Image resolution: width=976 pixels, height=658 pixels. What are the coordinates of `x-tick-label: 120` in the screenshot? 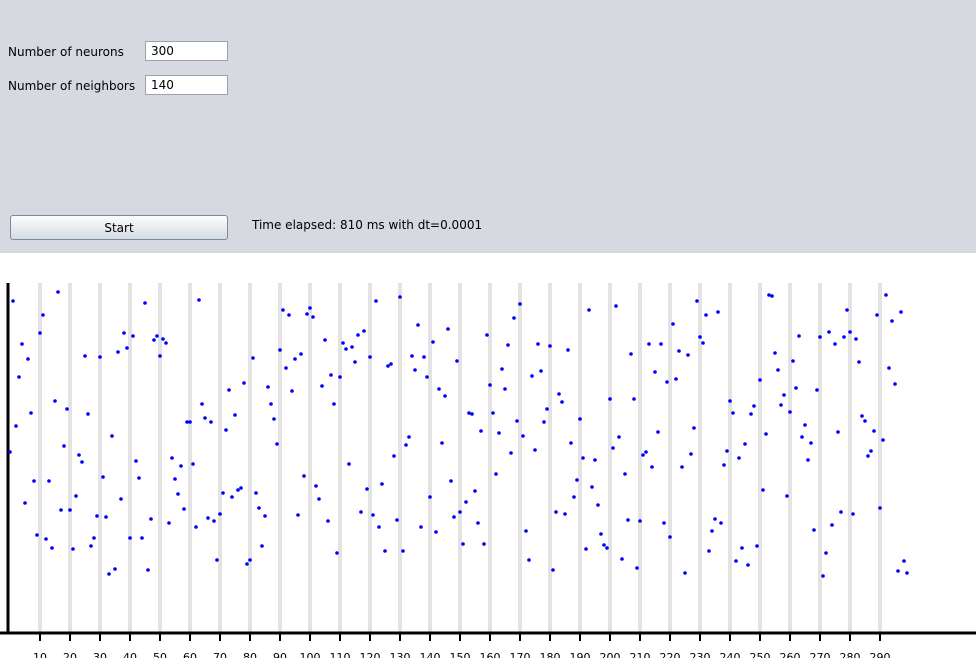 It's located at (370, 654).